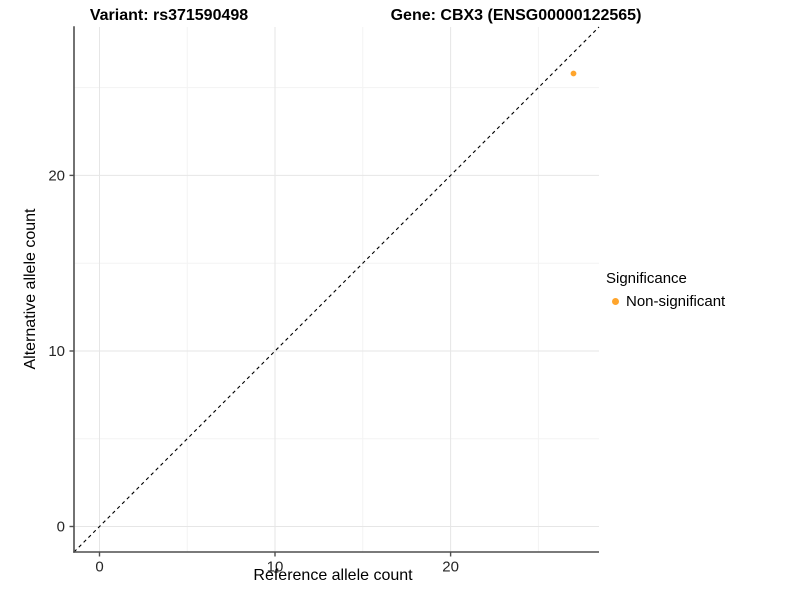  What do you see at coordinates (56, 176) in the screenshot?
I see `y-tick-label: 20` at bounding box center [56, 176].